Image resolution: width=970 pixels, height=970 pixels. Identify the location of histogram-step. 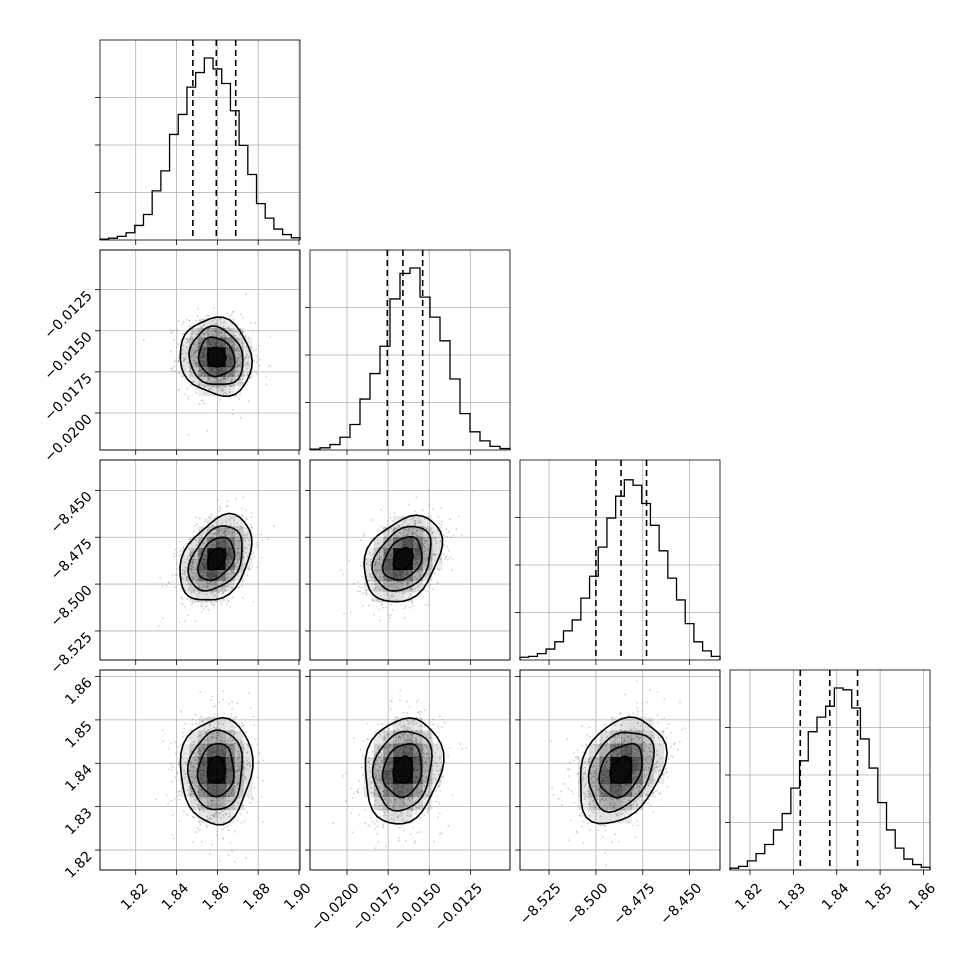
(830, 778).